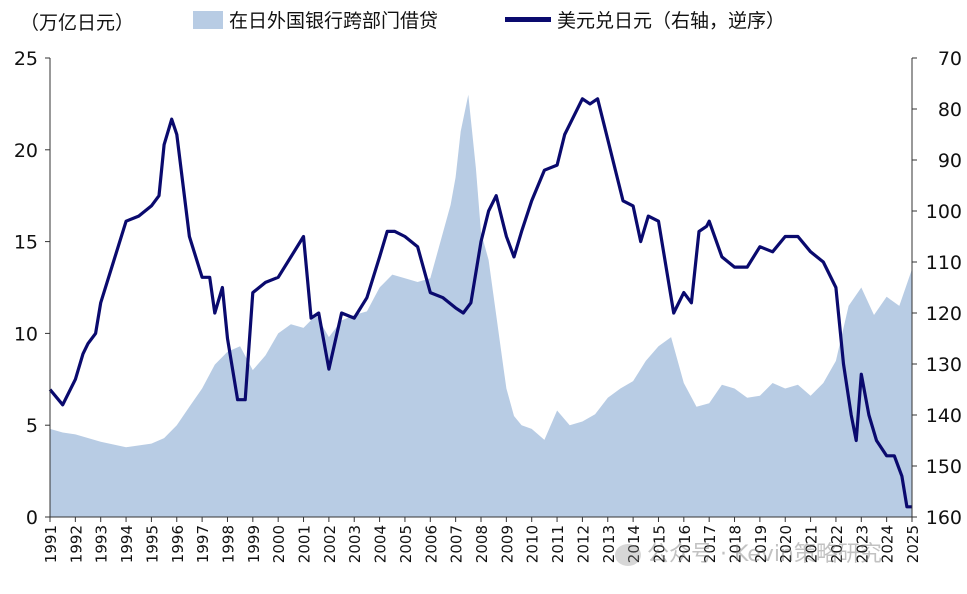 This screenshot has width=967, height=594. I want to click on x-axis-tick-label: 1996, so click(178, 544).